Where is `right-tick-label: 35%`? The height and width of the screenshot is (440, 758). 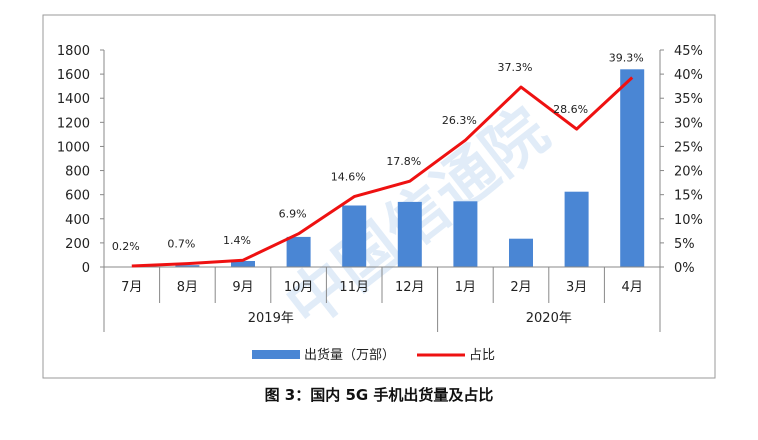
right-tick-label: 35% is located at coordinates (688, 99).